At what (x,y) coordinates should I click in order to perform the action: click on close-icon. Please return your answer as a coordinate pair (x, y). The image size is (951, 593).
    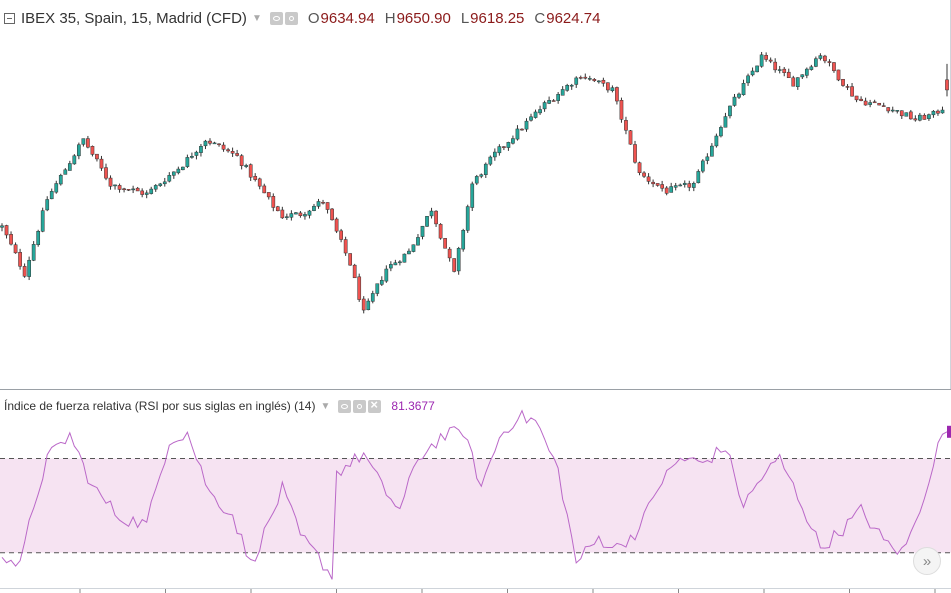
    Looking at the image, I should click on (375, 405).